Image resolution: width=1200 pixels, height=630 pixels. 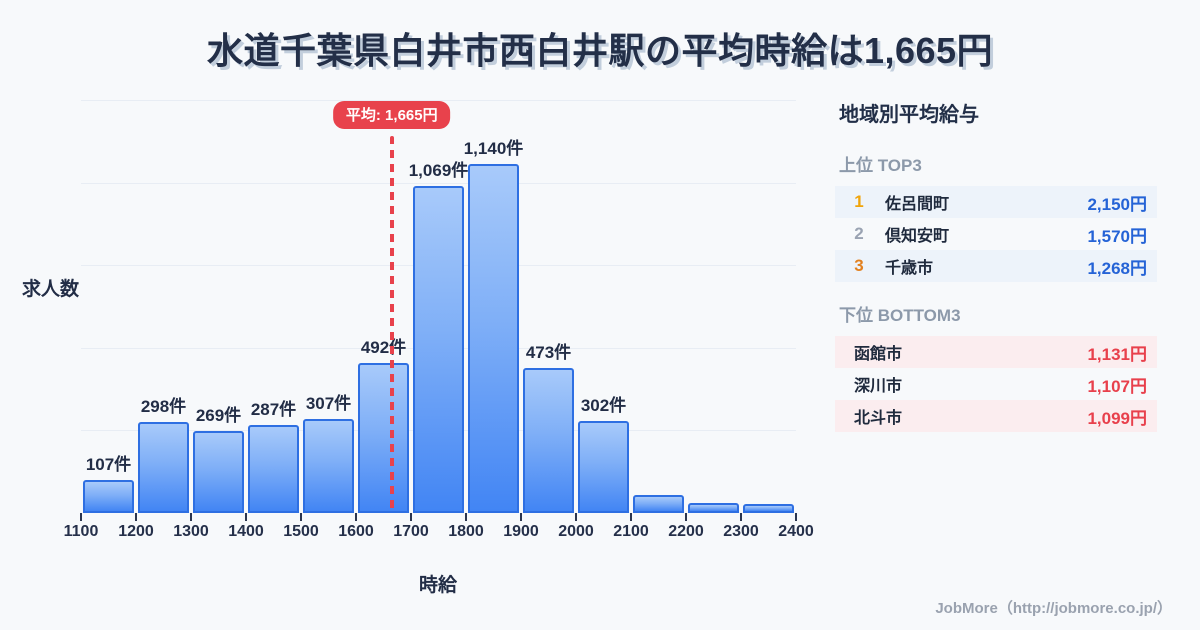 What do you see at coordinates (878, 386) in the screenshot?
I see `region-name: 深川市` at bounding box center [878, 386].